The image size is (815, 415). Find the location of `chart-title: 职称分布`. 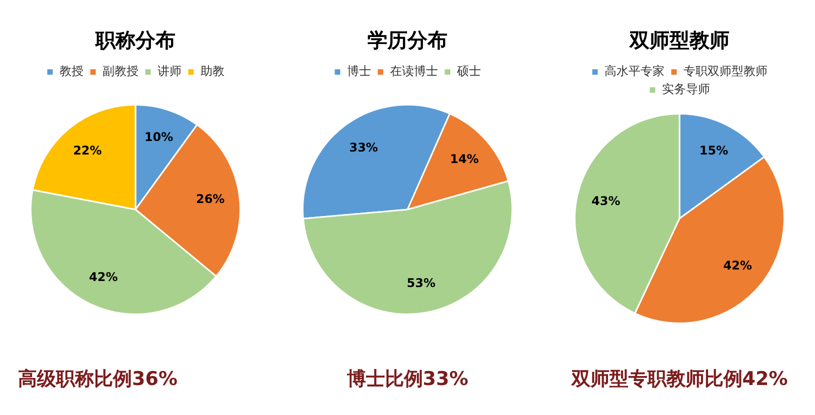

chart-title: 职称分布 is located at coordinates (135, 40).